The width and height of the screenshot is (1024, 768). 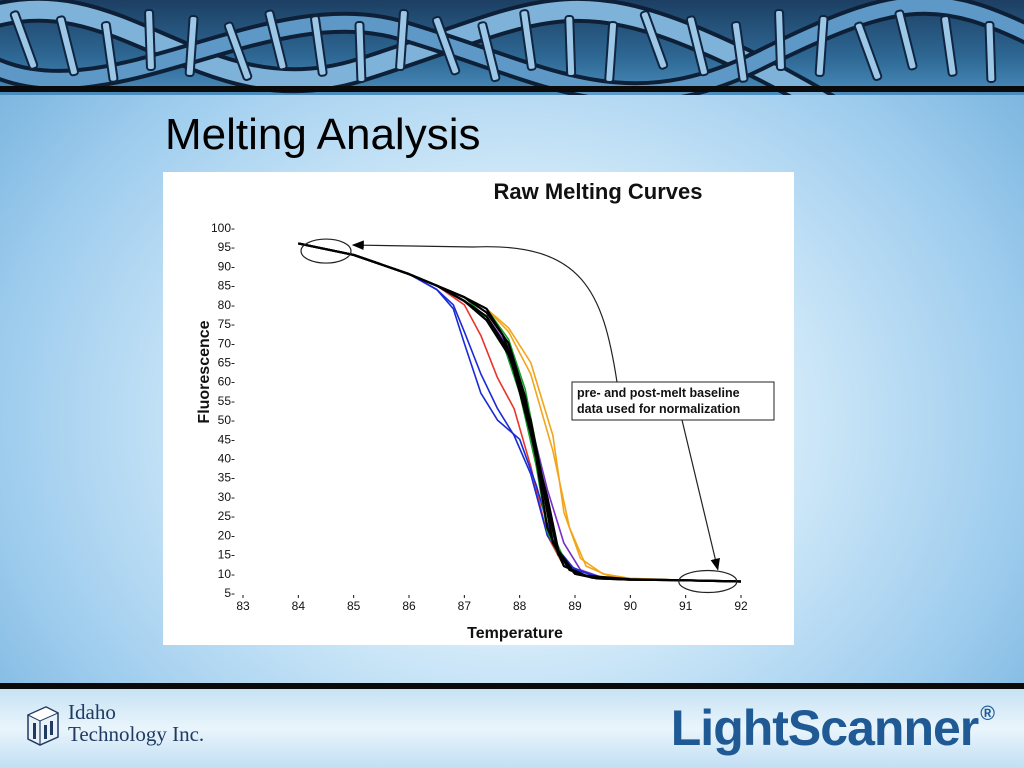 I want to click on y-tick-label: 5-, so click(x=229, y=593).